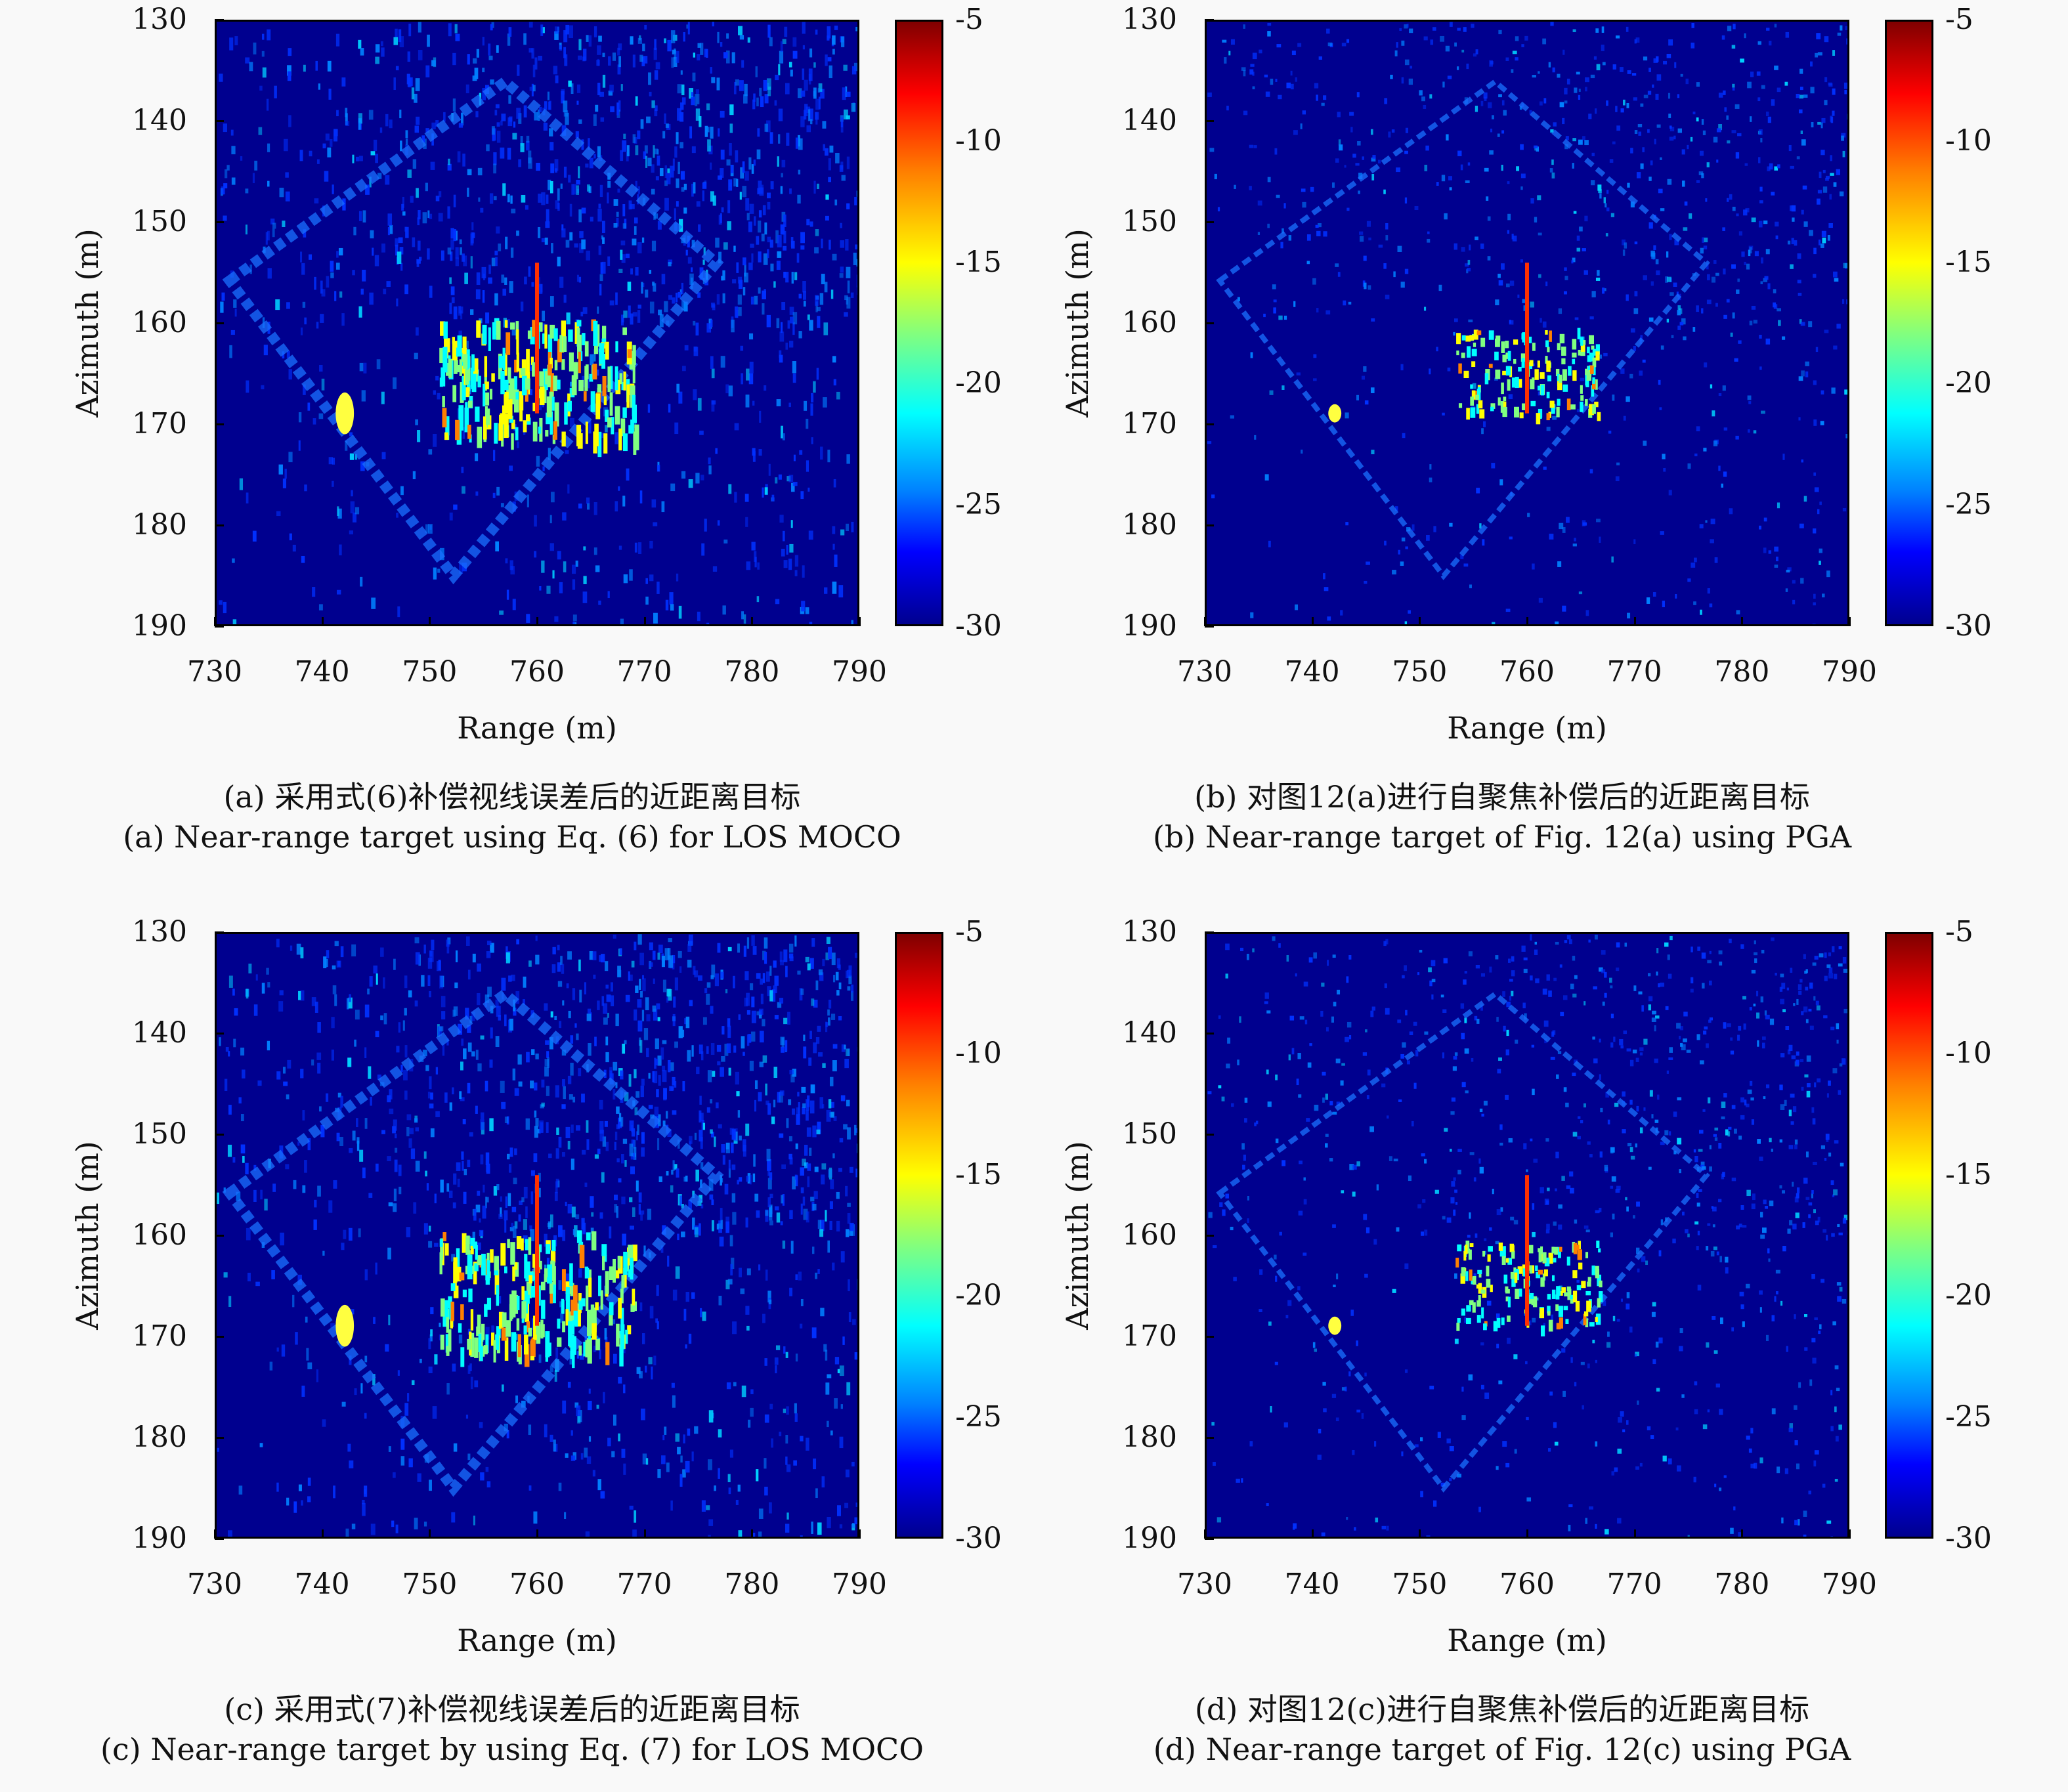  I want to click on x-tick-mark, so click(860, 621).